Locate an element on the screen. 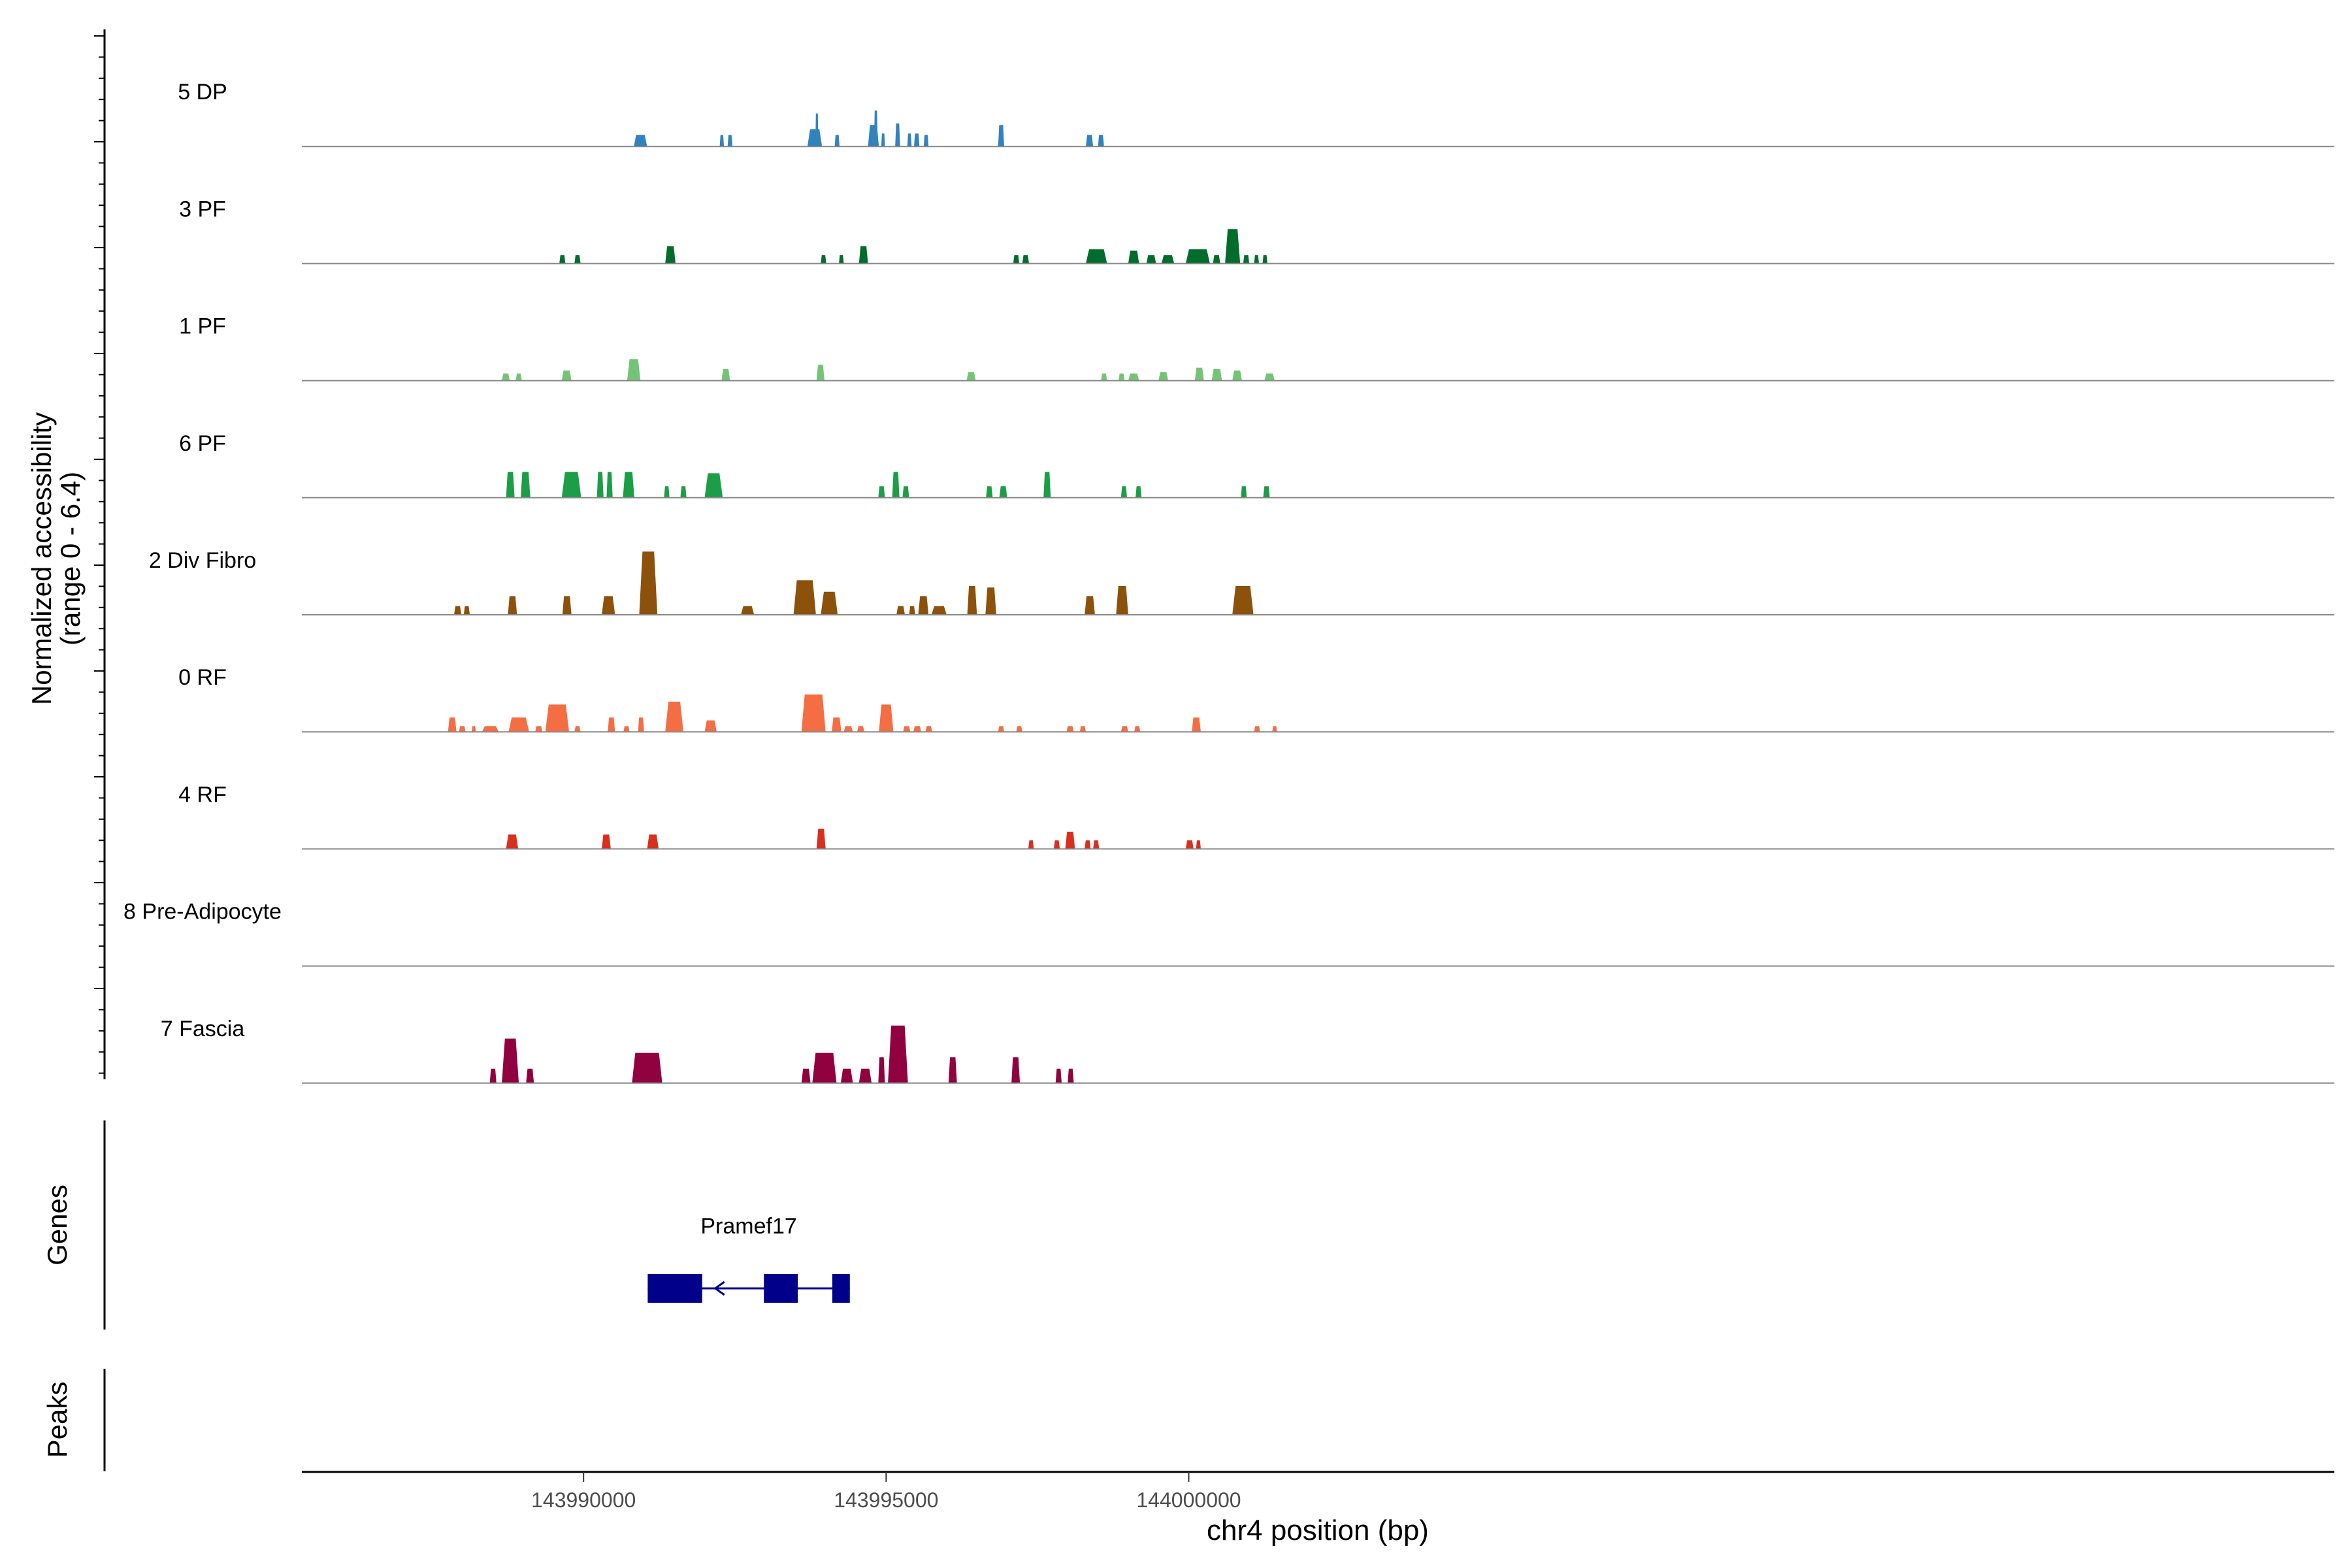 The width and height of the screenshot is (2352, 1568). genes-panel-label: Genes is located at coordinates (57, 1225).